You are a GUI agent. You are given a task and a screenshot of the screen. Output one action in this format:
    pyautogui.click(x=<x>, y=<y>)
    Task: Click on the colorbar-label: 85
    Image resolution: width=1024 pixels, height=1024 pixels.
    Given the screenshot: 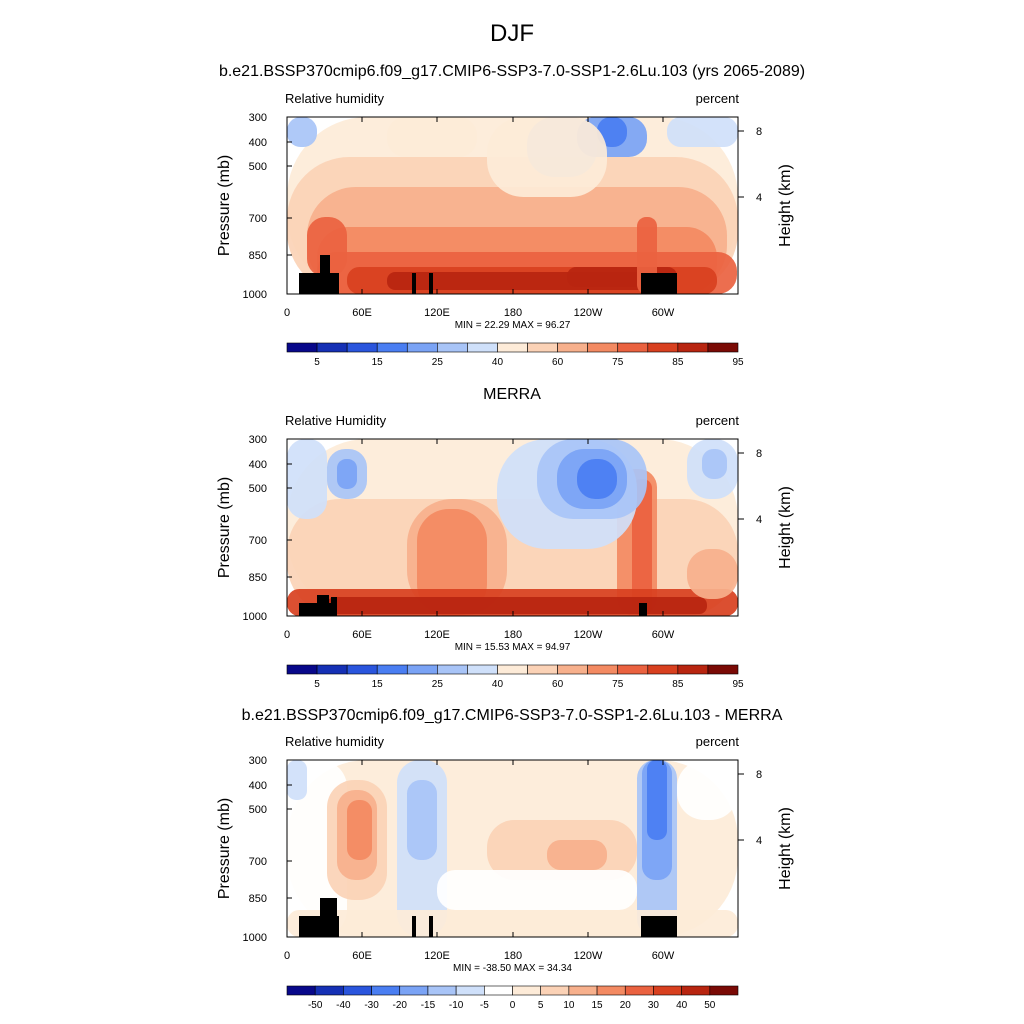 What is the action you would take?
    pyautogui.click(x=678, y=362)
    